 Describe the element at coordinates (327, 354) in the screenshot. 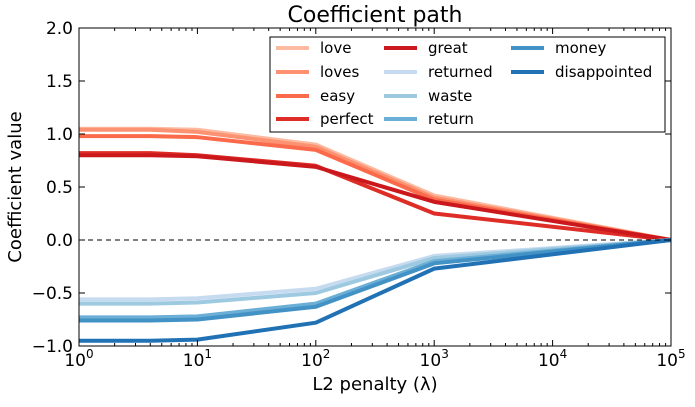

I see `x-tick-exponent: 2` at that location.